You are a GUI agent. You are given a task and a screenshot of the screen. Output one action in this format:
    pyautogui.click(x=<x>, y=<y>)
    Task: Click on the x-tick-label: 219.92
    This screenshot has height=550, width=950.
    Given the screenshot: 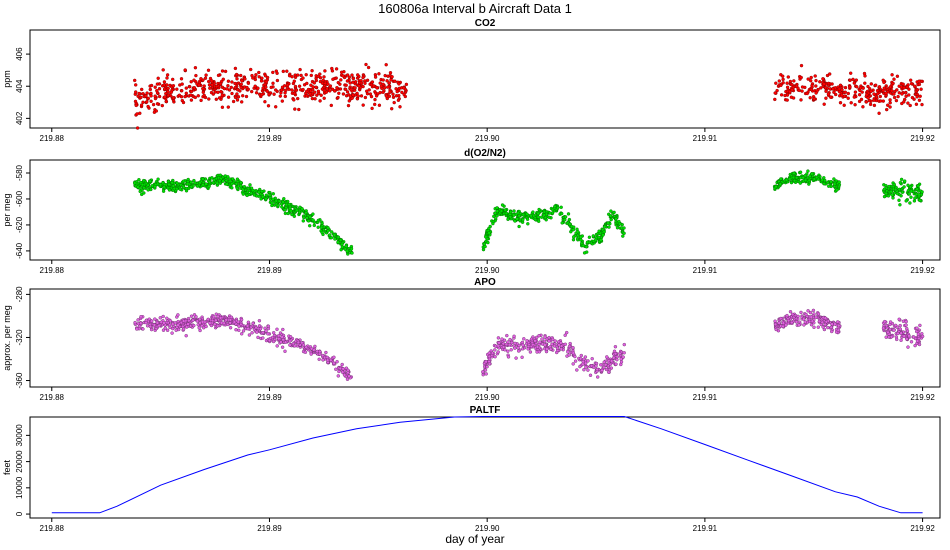 What is the action you would take?
    pyautogui.click(x=922, y=270)
    